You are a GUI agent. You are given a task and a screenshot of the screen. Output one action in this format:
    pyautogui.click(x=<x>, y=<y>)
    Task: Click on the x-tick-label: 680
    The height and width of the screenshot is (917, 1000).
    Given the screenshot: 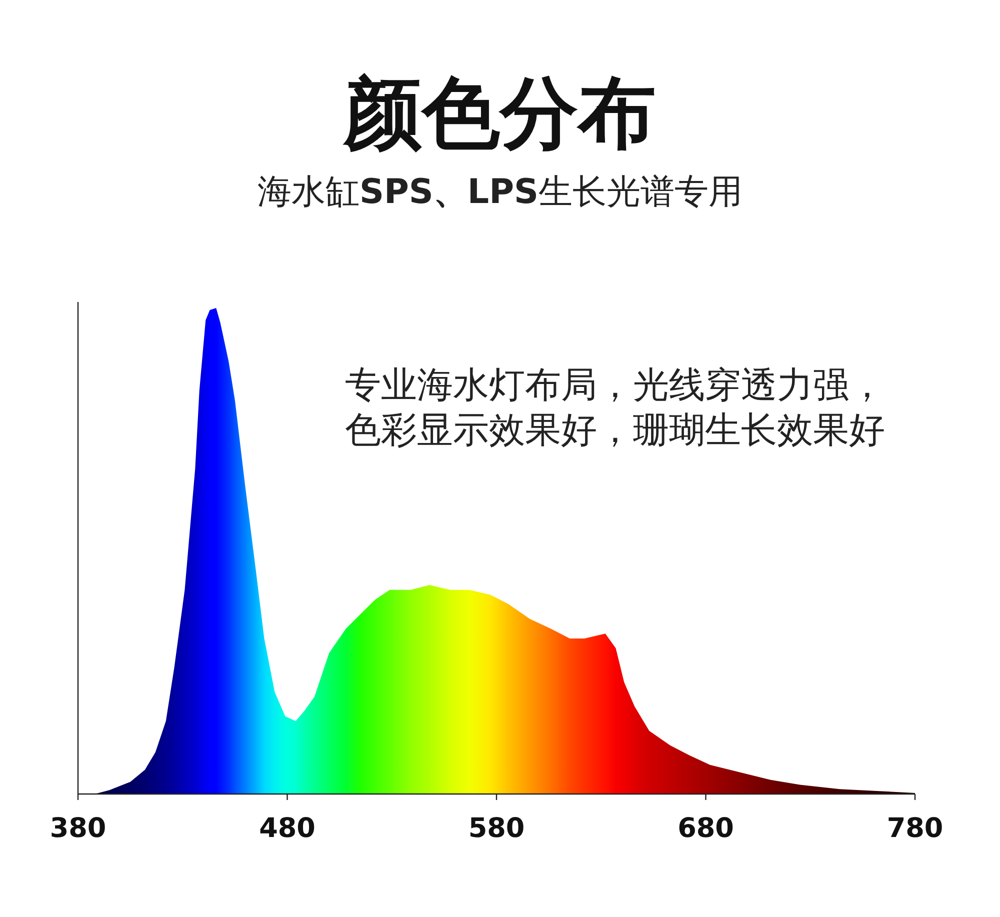 What is the action you would take?
    pyautogui.click(x=706, y=828)
    